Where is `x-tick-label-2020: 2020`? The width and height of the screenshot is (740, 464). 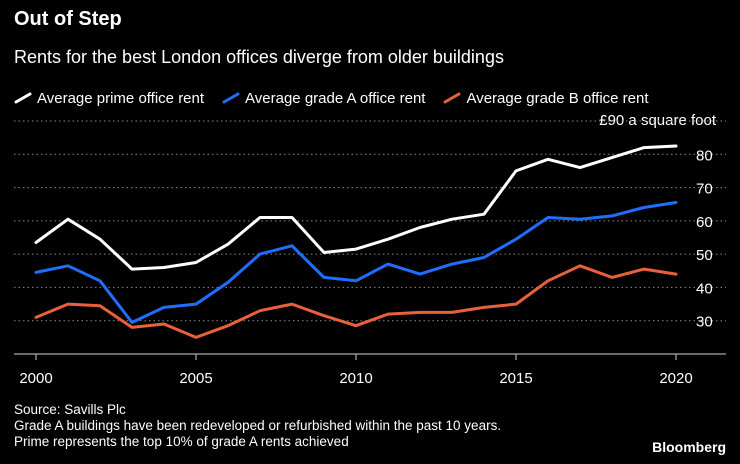
x-tick-label-2020: 2020 is located at coordinates (675, 378).